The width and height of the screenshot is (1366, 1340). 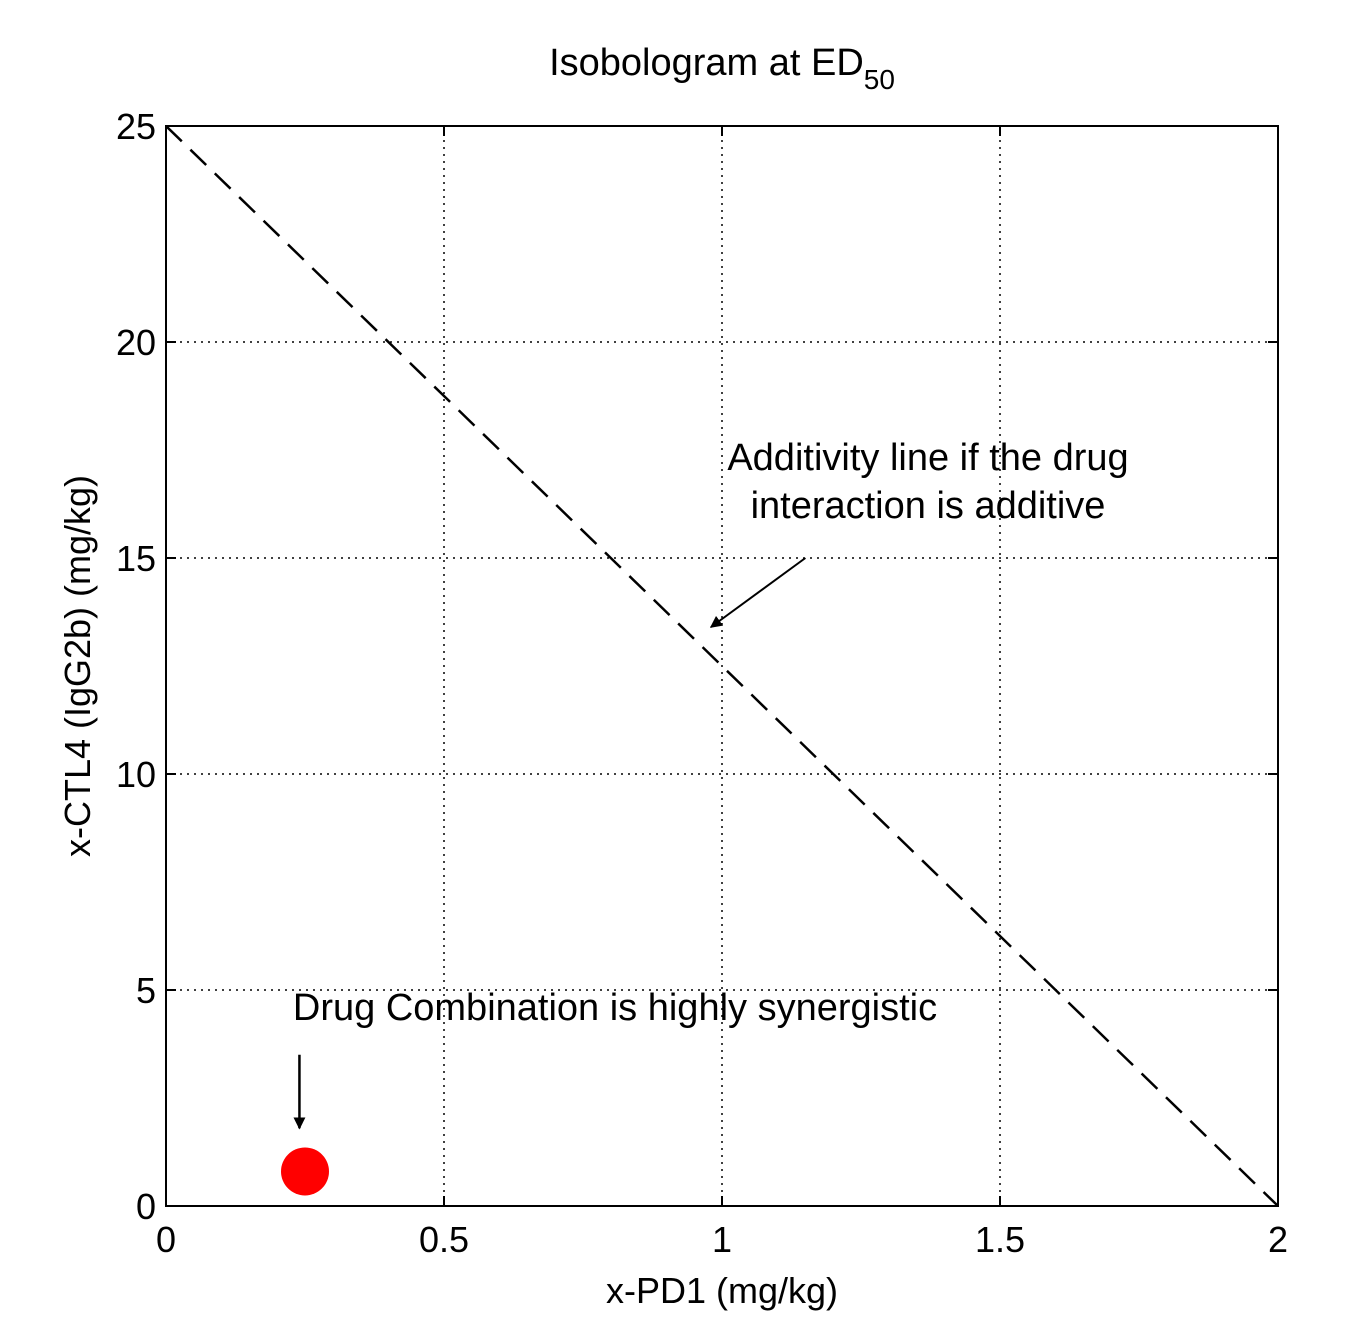 I want to click on chart-title: Isobologram at ED50, so click(x=722, y=68).